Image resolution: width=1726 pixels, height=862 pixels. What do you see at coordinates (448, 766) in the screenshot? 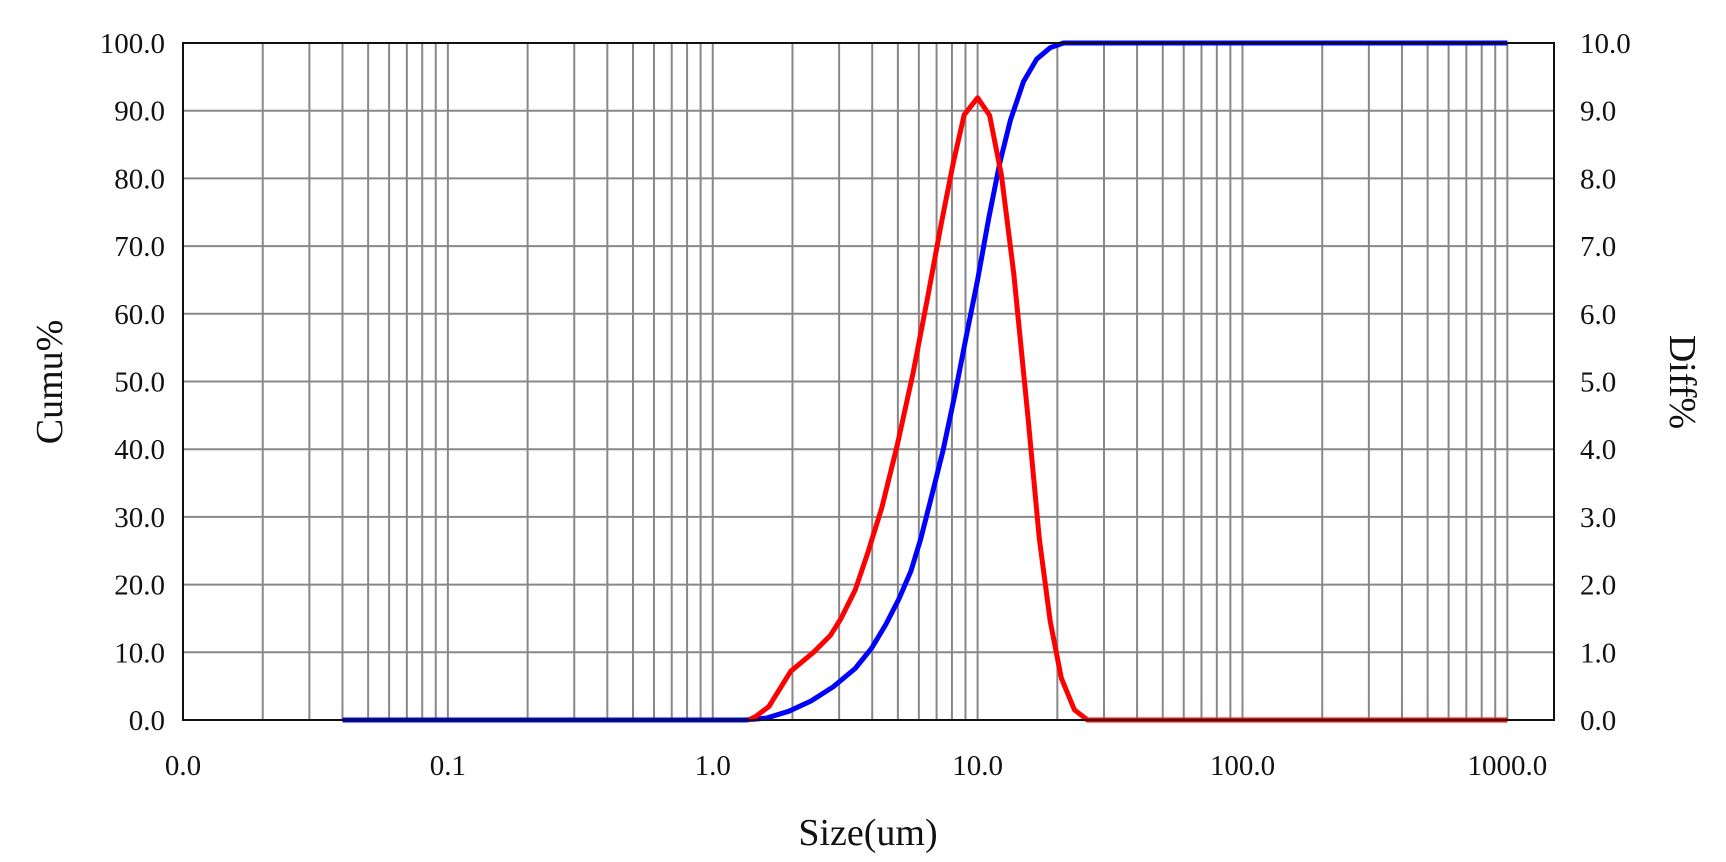
I see `x-tick-label: 0.1` at bounding box center [448, 766].